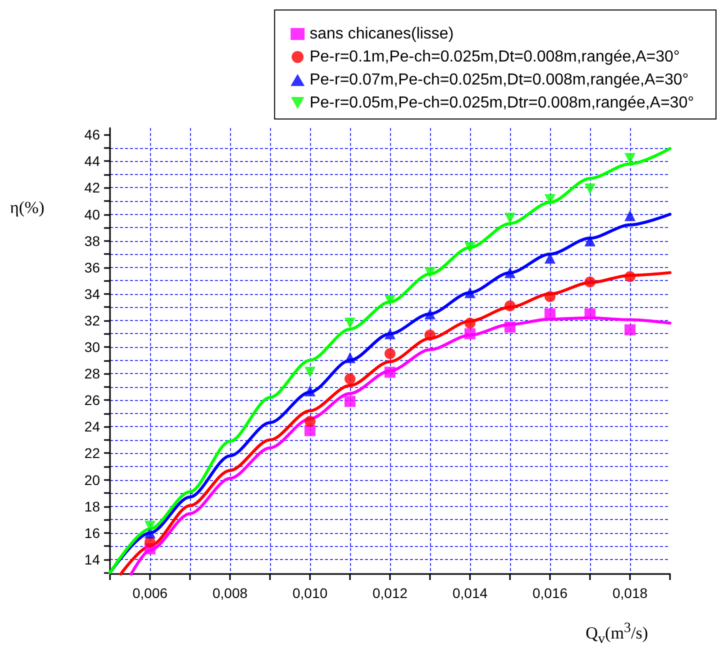 The width and height of the screenshot is (726, 654). Describe the element at coordinates (92, 532) in the screenshot. I see `y-tick-label: 16` at that location.